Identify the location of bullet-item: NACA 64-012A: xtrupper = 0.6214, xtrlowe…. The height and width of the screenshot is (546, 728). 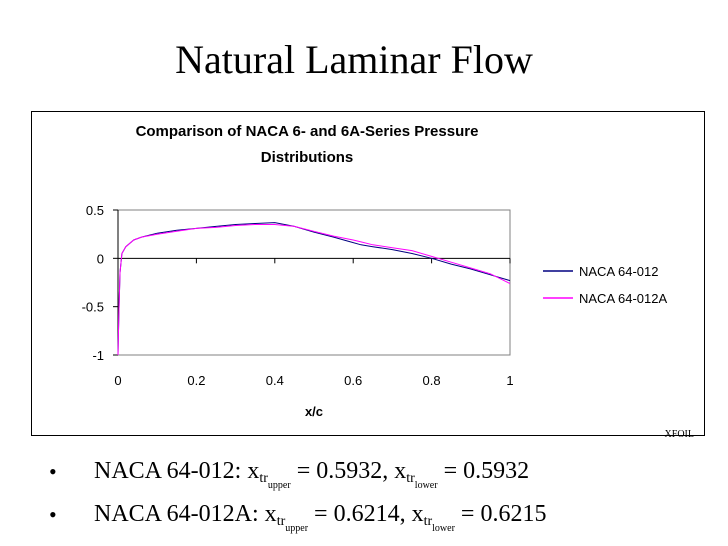
(297, 516).